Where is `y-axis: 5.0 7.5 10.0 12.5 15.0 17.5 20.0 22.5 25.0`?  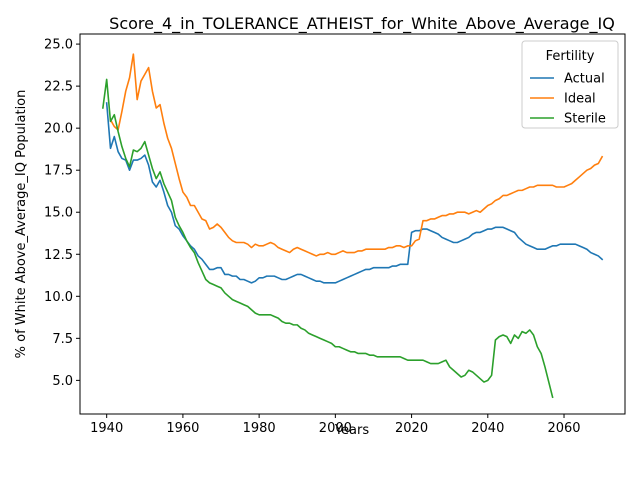 y-axis: 5.0 7.5 10.0 12.5 15.0 17.5 20.0 22.5 25.0 is located at coordinates (62, 213).